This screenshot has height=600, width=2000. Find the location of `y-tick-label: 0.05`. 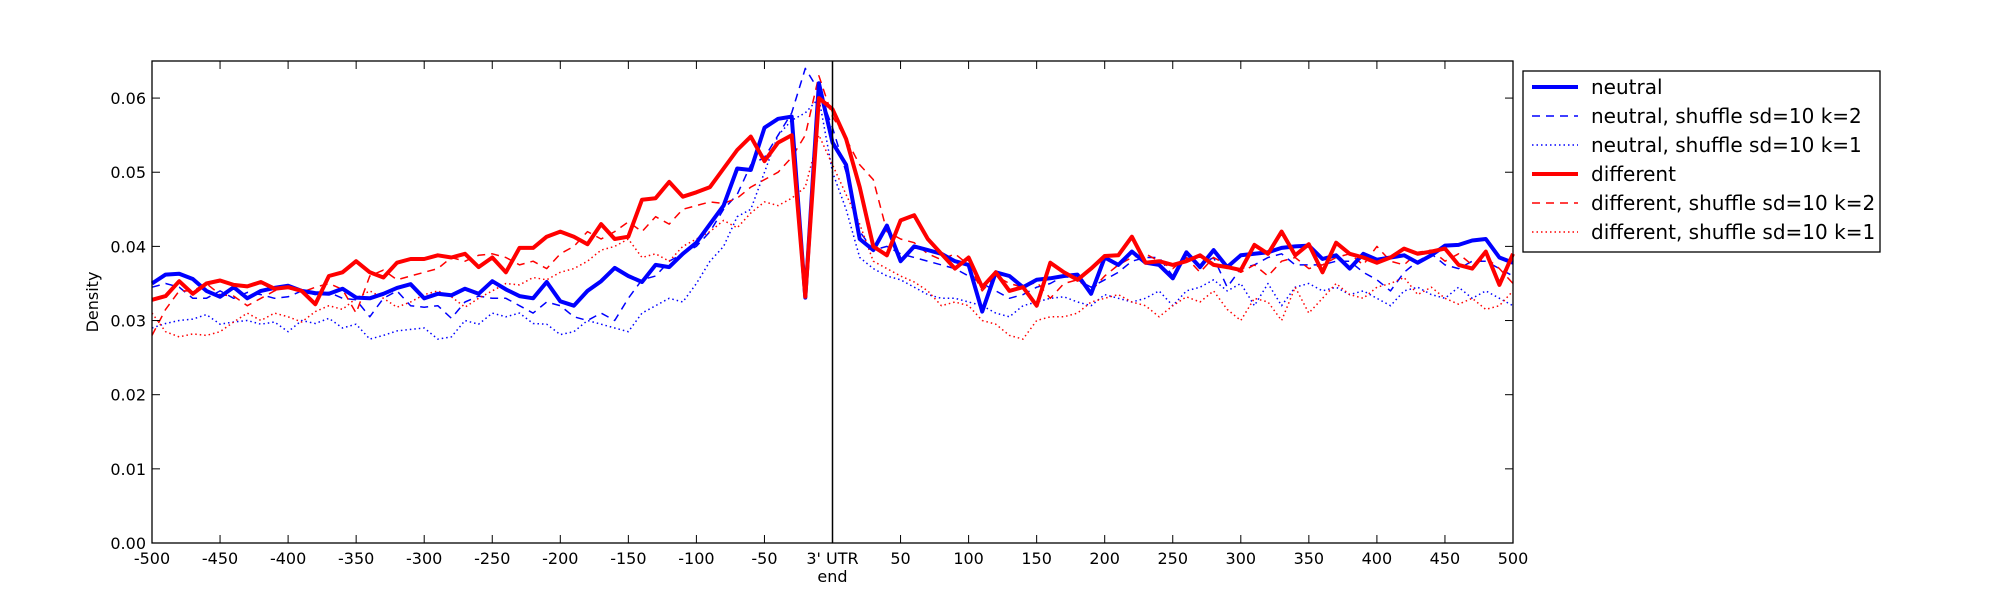

y-tick-label: 0.05 is located at coordinates (128, 172).